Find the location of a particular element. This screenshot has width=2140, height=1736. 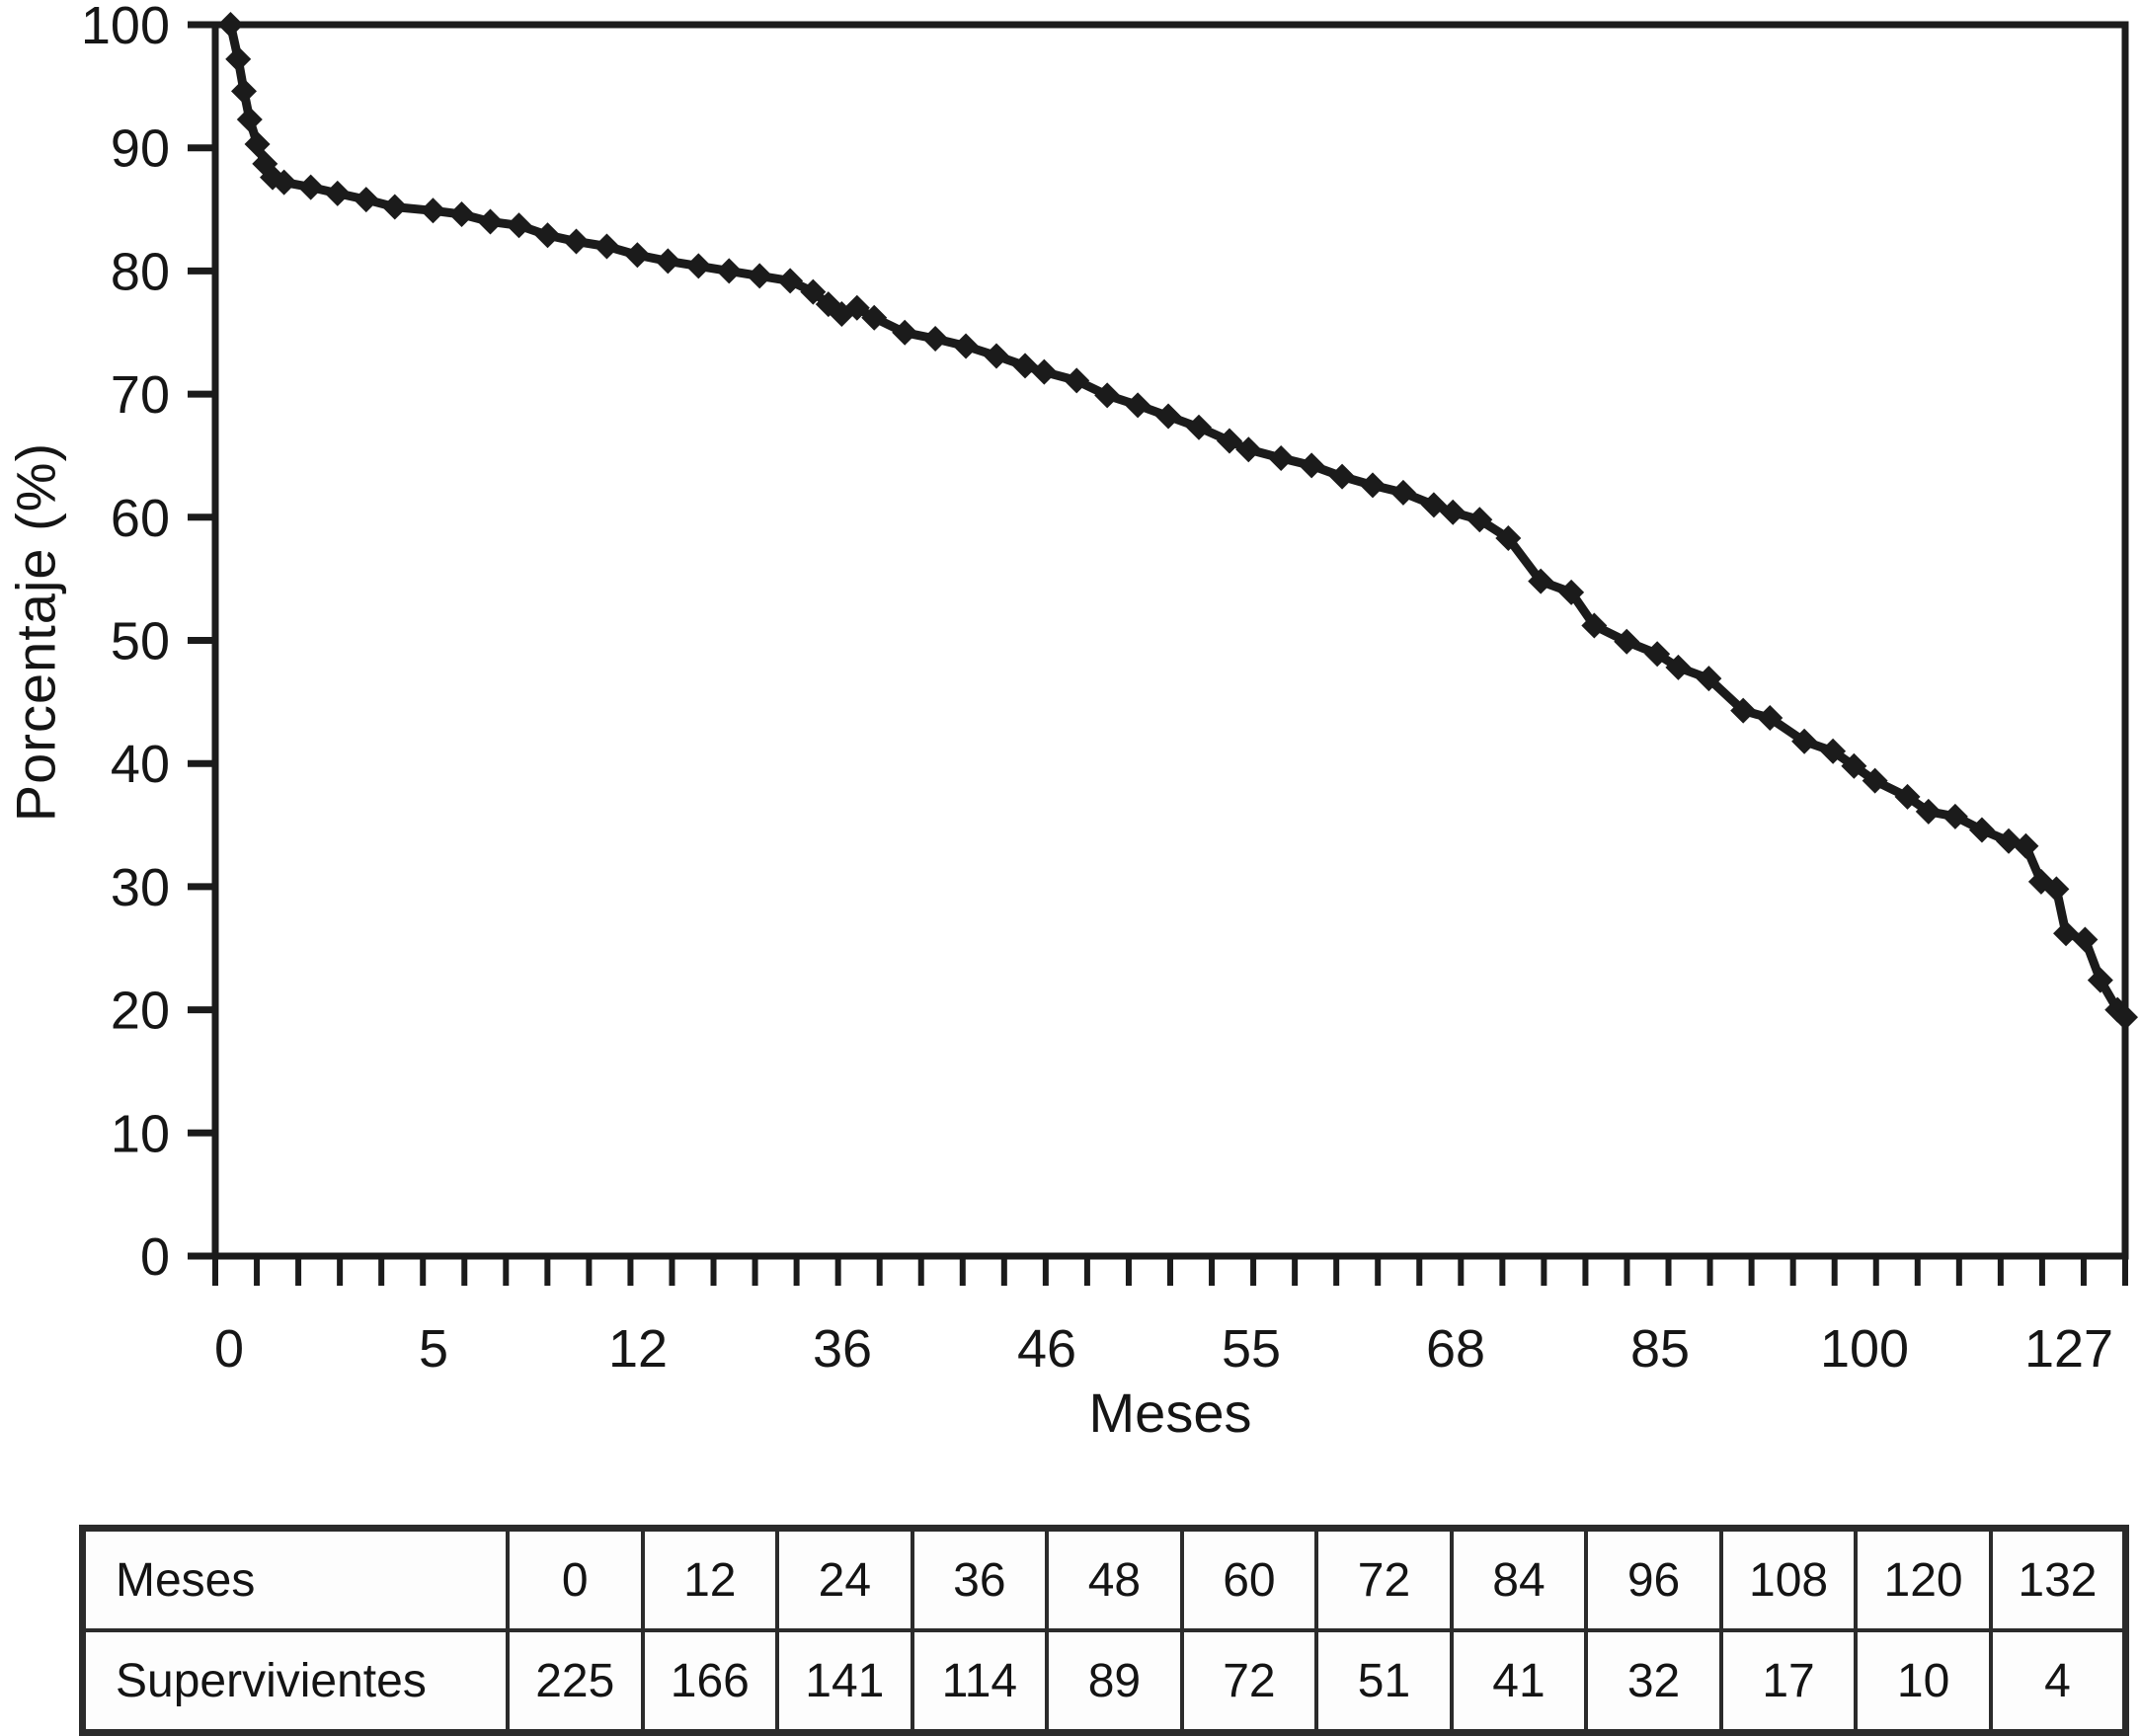

table-cell: 108 is located at coordinates (1789, 1579).